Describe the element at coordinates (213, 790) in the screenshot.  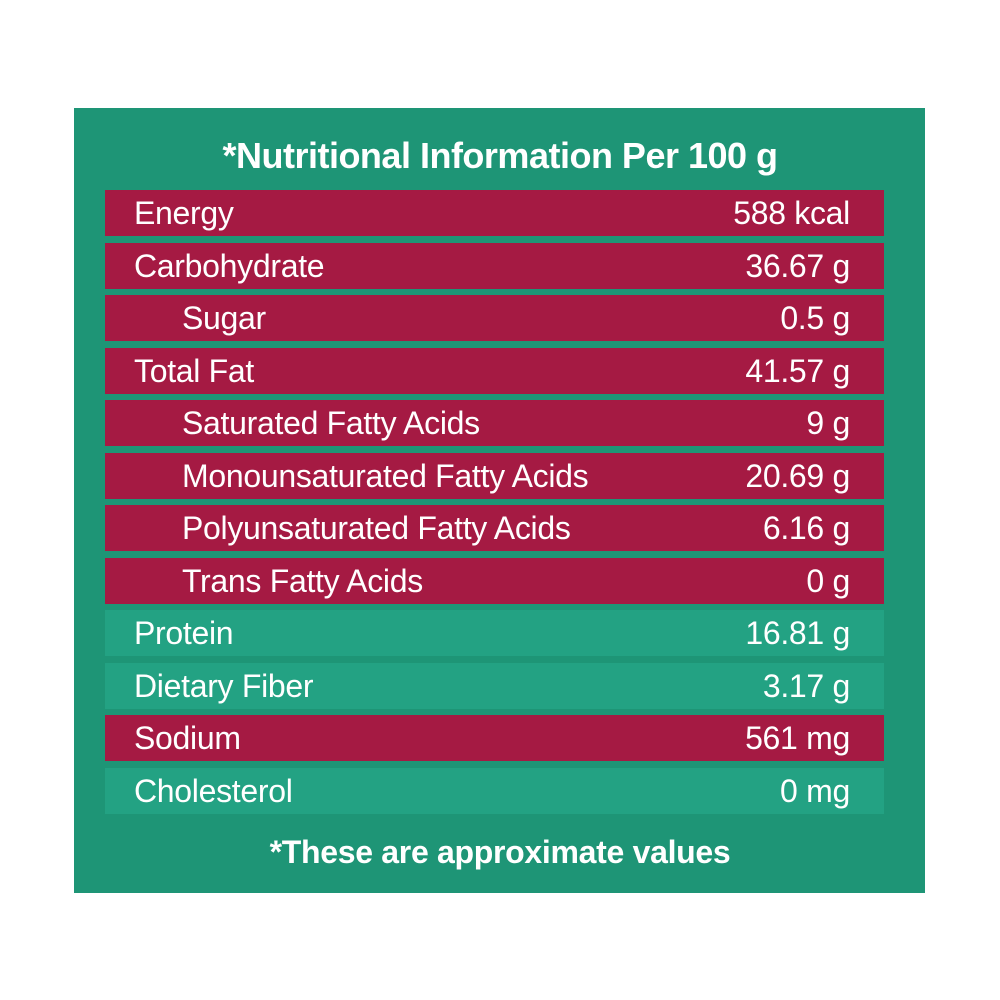
I see `row-label: Cholesterol` at that location.